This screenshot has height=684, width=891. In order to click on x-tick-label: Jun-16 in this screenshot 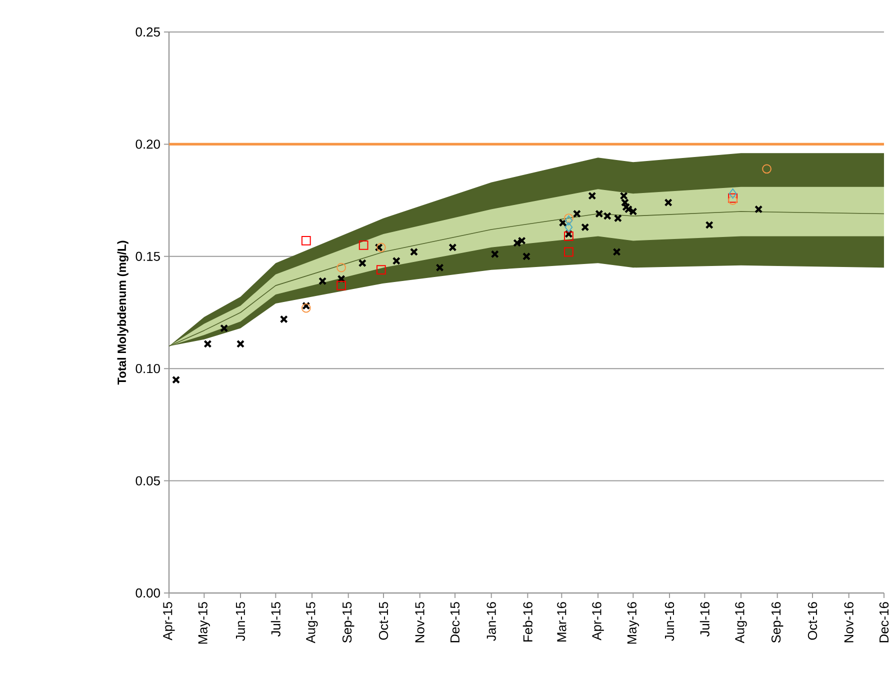, I will do `click(669, 621)`.